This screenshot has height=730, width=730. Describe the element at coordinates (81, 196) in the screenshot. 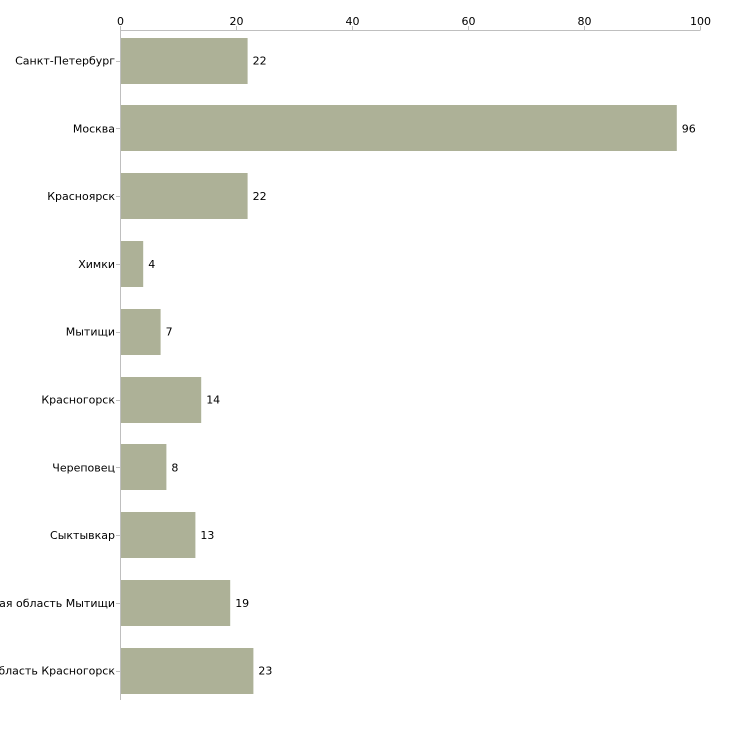

I see `category-label: Красноярск` at that location.